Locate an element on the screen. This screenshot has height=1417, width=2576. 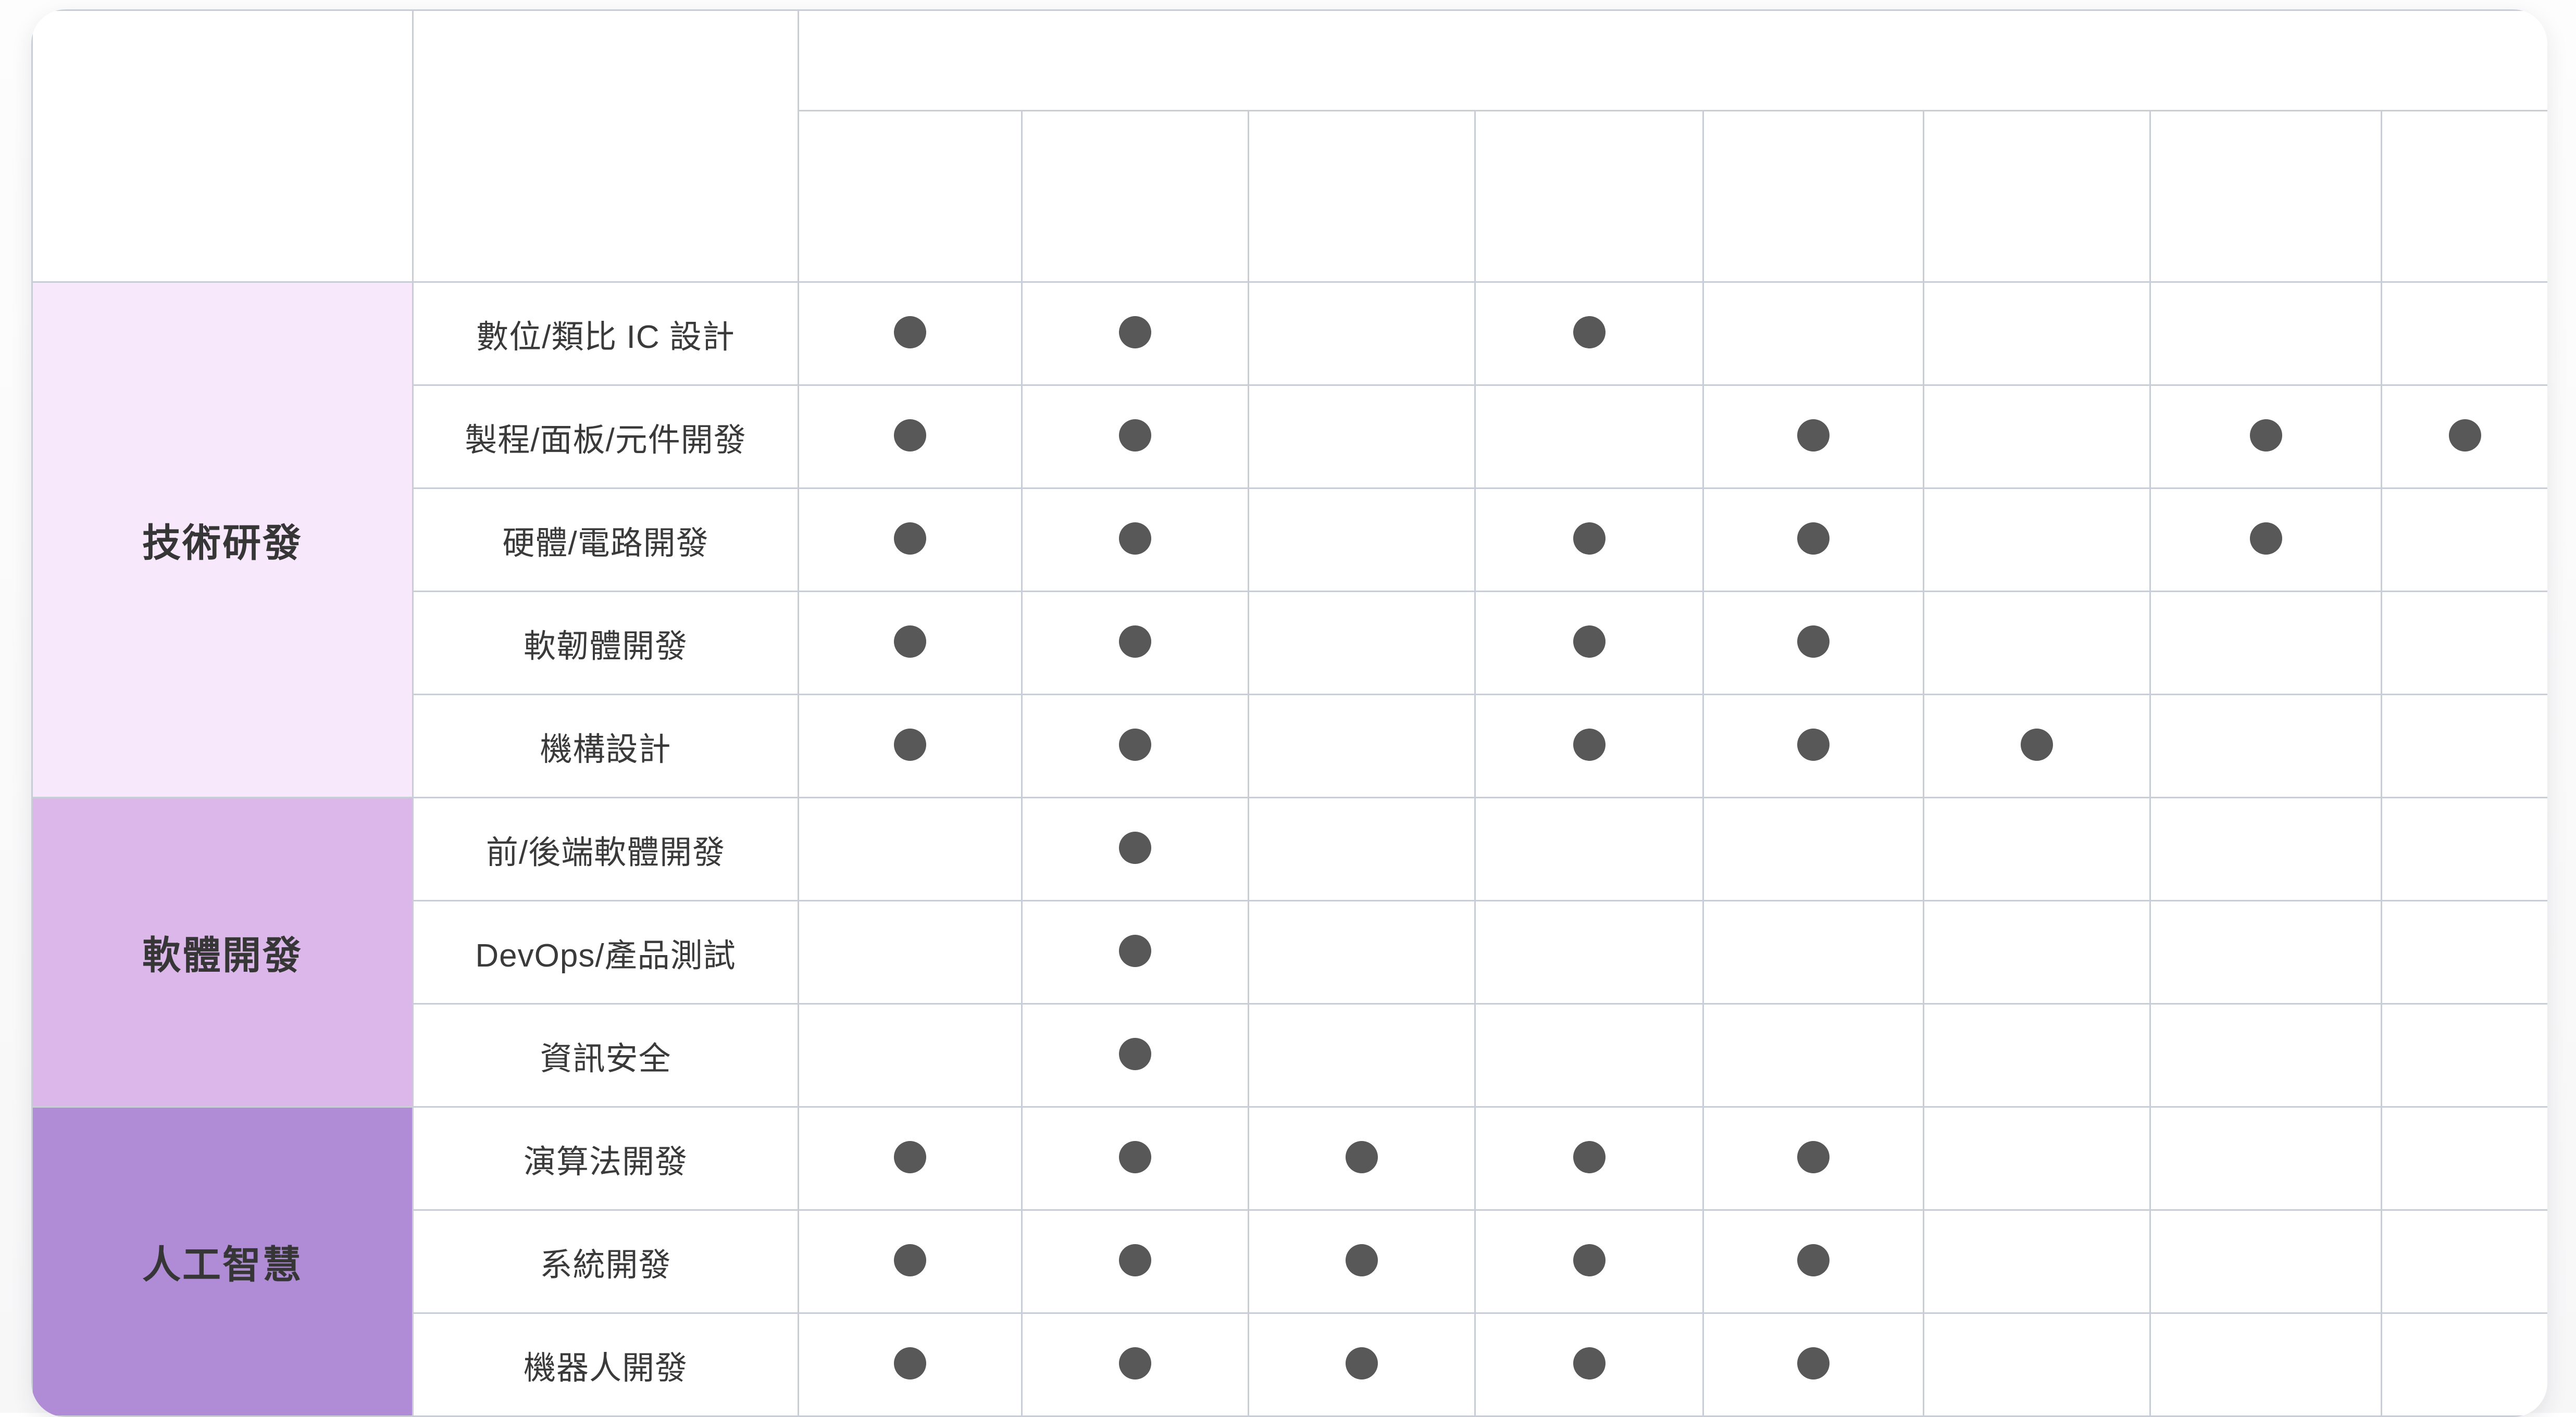
header-department-4: 自控 is located at coordinates (1589, 197).